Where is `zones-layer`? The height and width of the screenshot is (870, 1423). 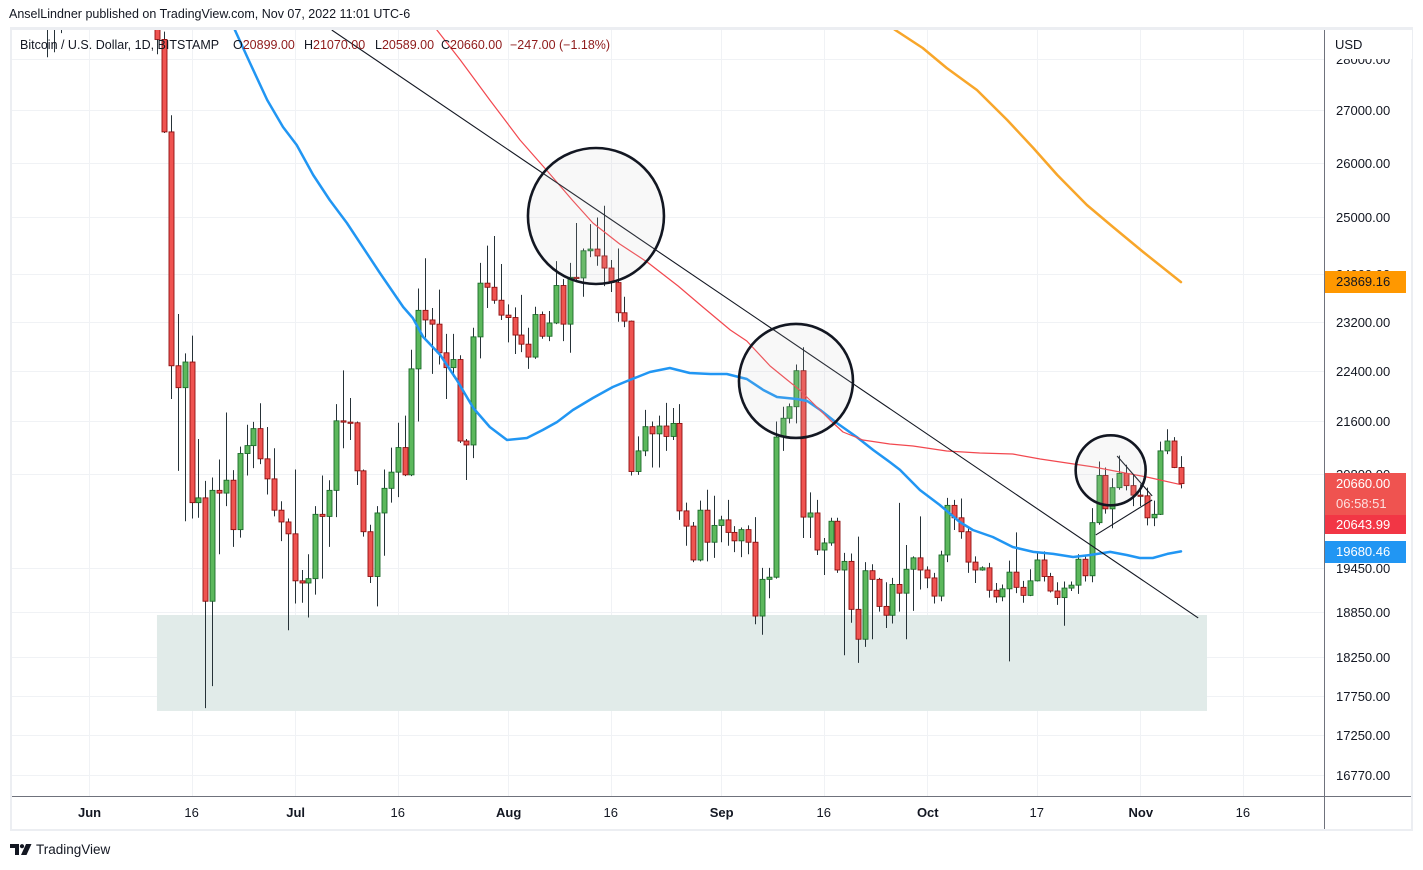
zones-layer is located at coordinates (681, 662).